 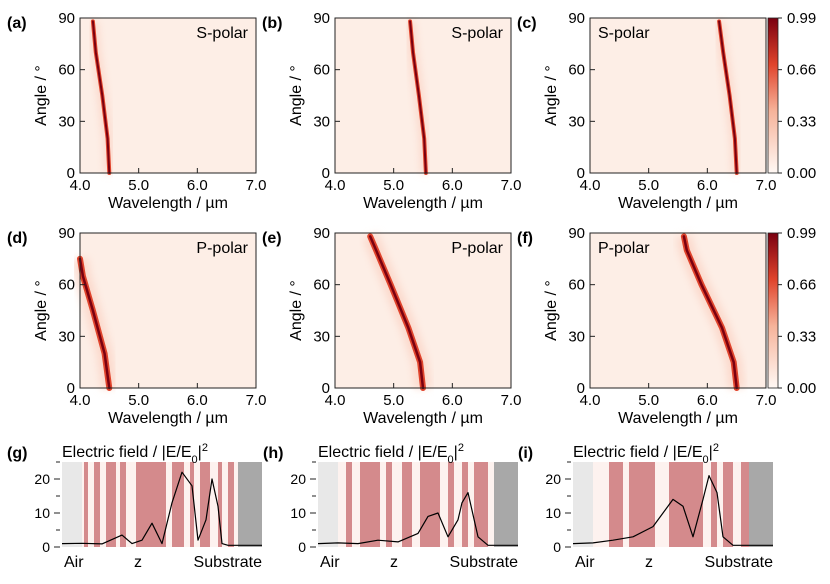 I want to click on panel-label: (i), so click(x=525, y=453).